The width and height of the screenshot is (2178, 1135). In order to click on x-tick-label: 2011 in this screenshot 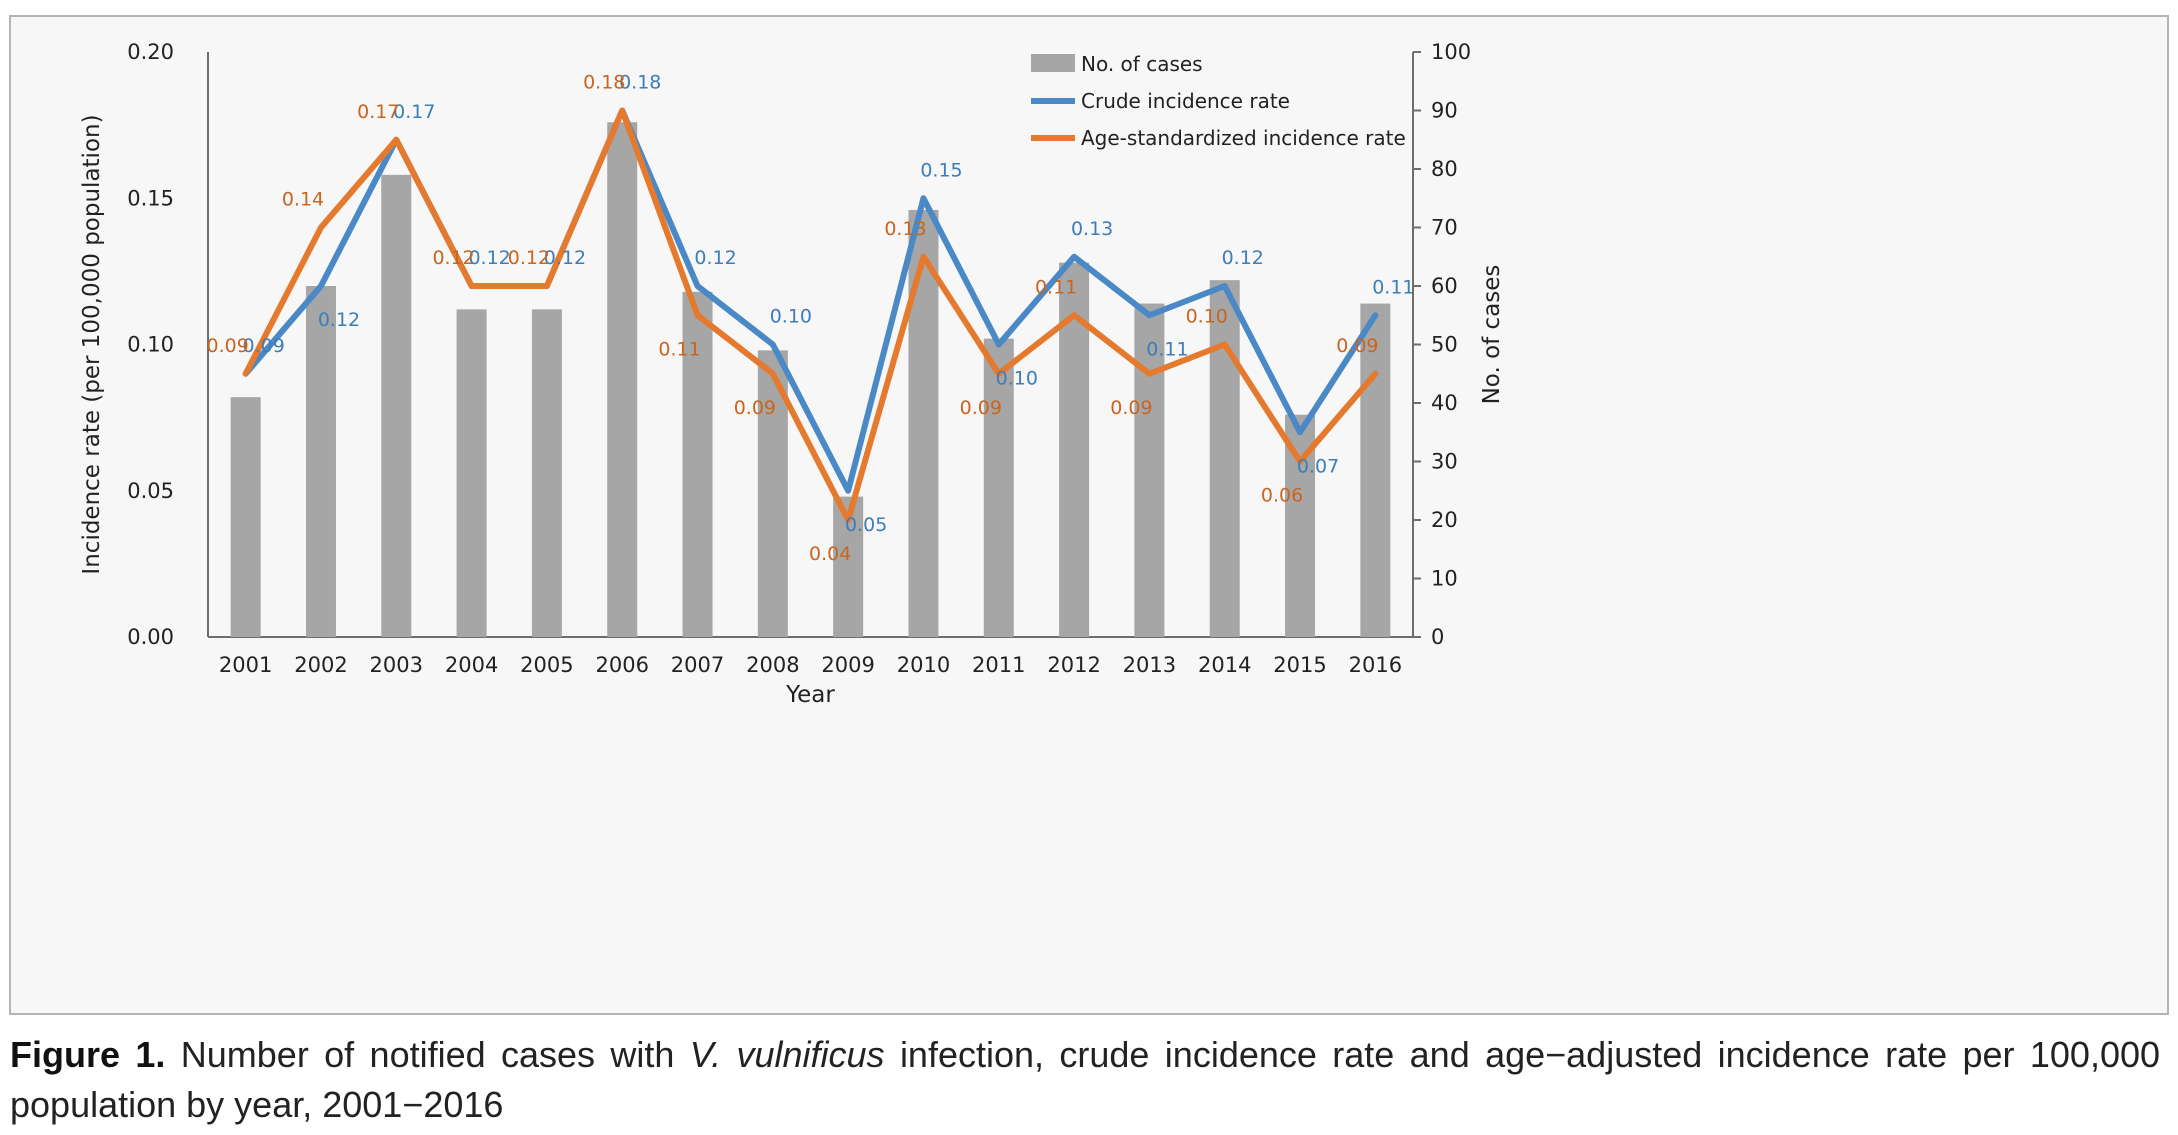, I will do `click(998, 665)`.